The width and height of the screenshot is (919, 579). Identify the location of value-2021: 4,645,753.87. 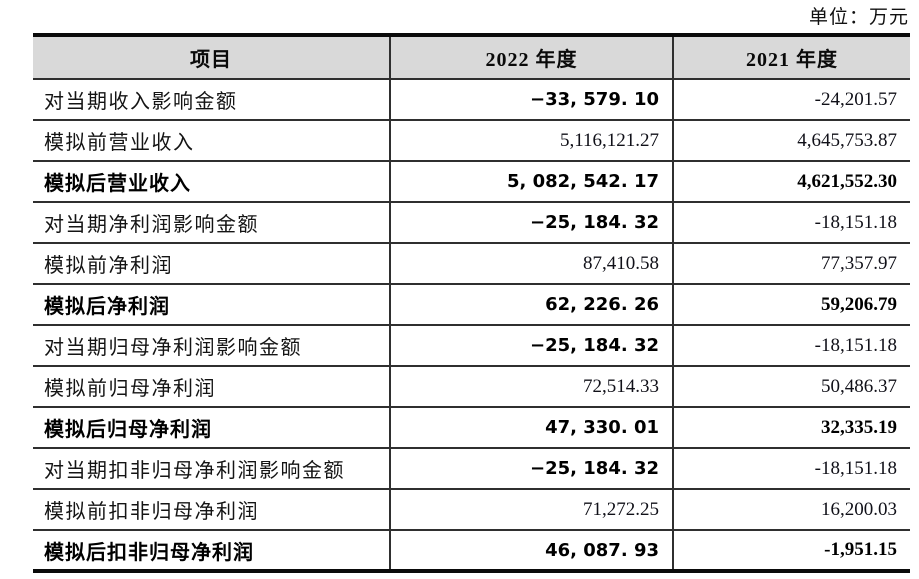
(791, 140).